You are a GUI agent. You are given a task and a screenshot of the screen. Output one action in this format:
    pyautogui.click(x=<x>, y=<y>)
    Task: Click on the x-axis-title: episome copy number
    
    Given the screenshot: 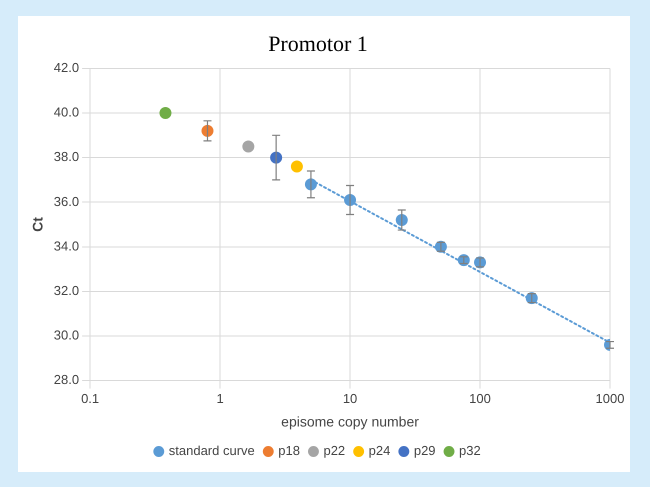 What is the action you would take?
    pyautogui.click(x=350, y=421)
    